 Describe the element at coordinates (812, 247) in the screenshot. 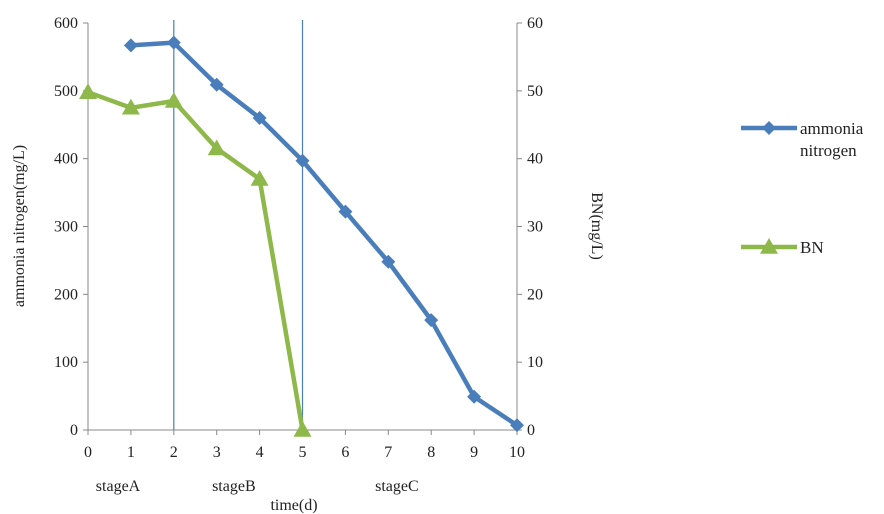

I see `legend-label: BN` at that location.